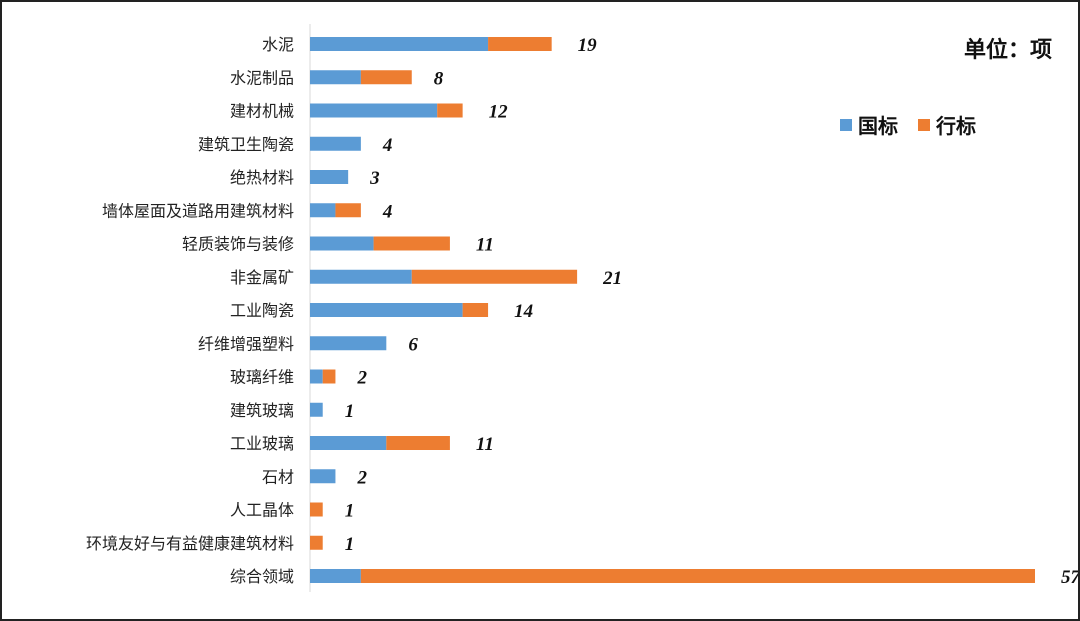 This screenshot has height=621, width=1080. What do you see at coordinates (878, 126) in the screenshot?
I see `legend-label-guobiao: 国标` at bounding box center [878, 126].